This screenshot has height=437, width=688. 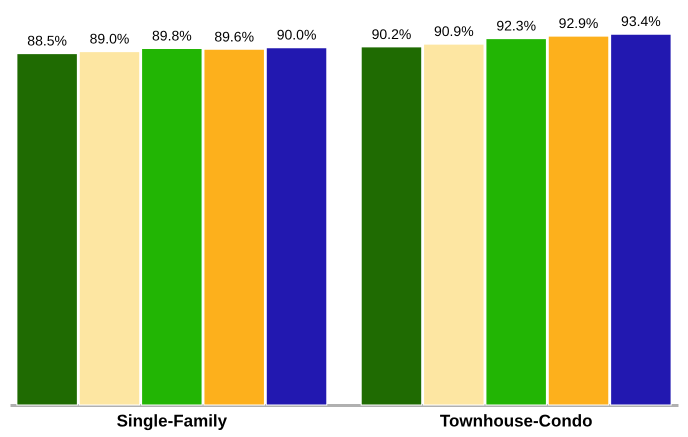 I want to click on data-label: 93.4%, so click(x=641, y=21).